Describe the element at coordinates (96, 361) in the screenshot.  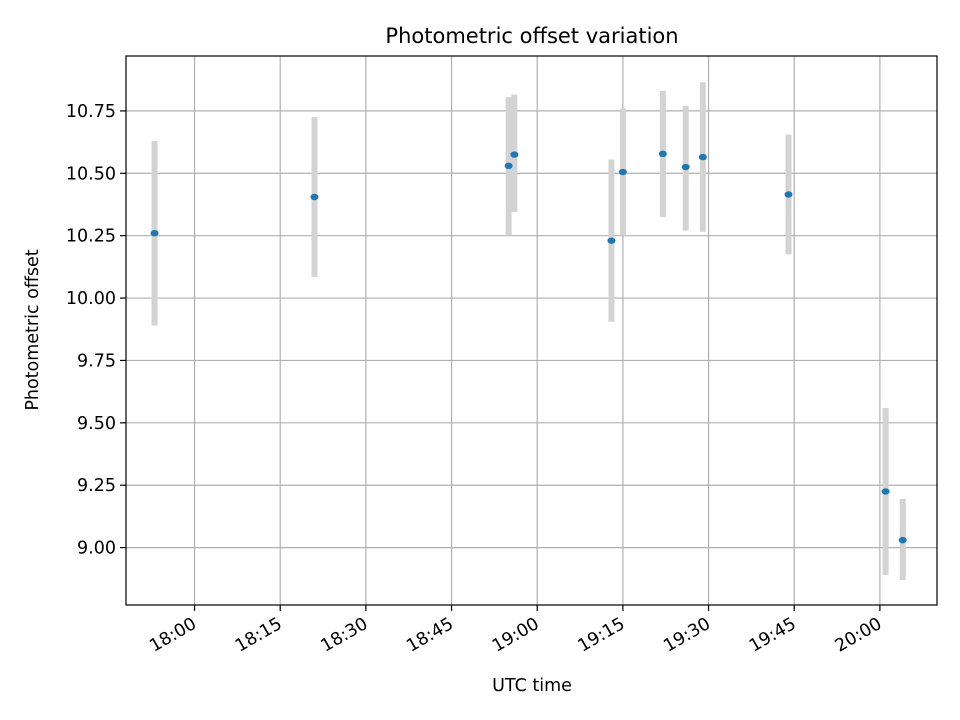
I see `y-tick-label: 9.75` at that location.